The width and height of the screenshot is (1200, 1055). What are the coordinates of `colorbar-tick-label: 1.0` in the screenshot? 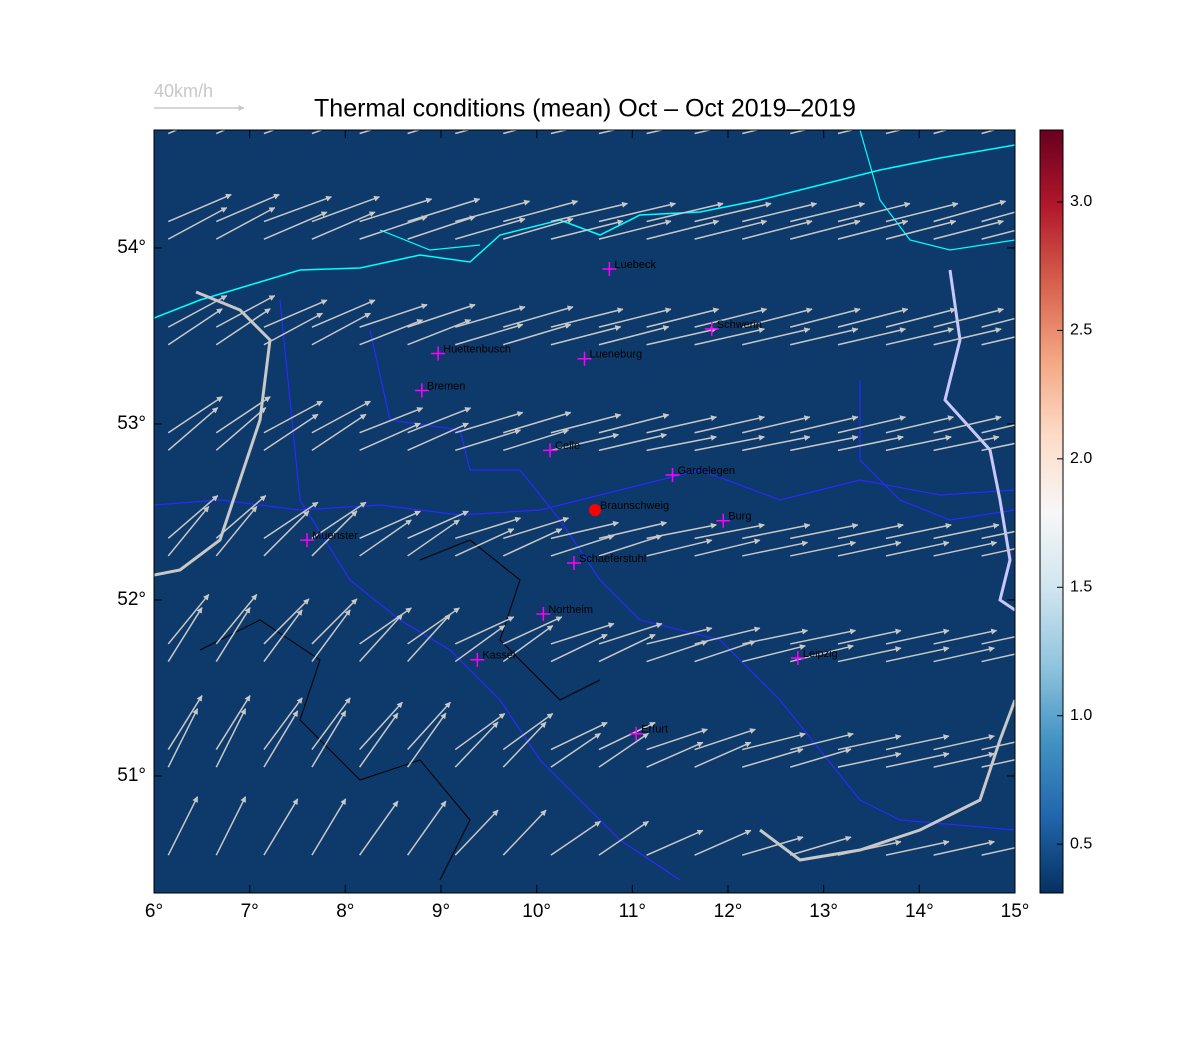 It's located at (1081, 715).